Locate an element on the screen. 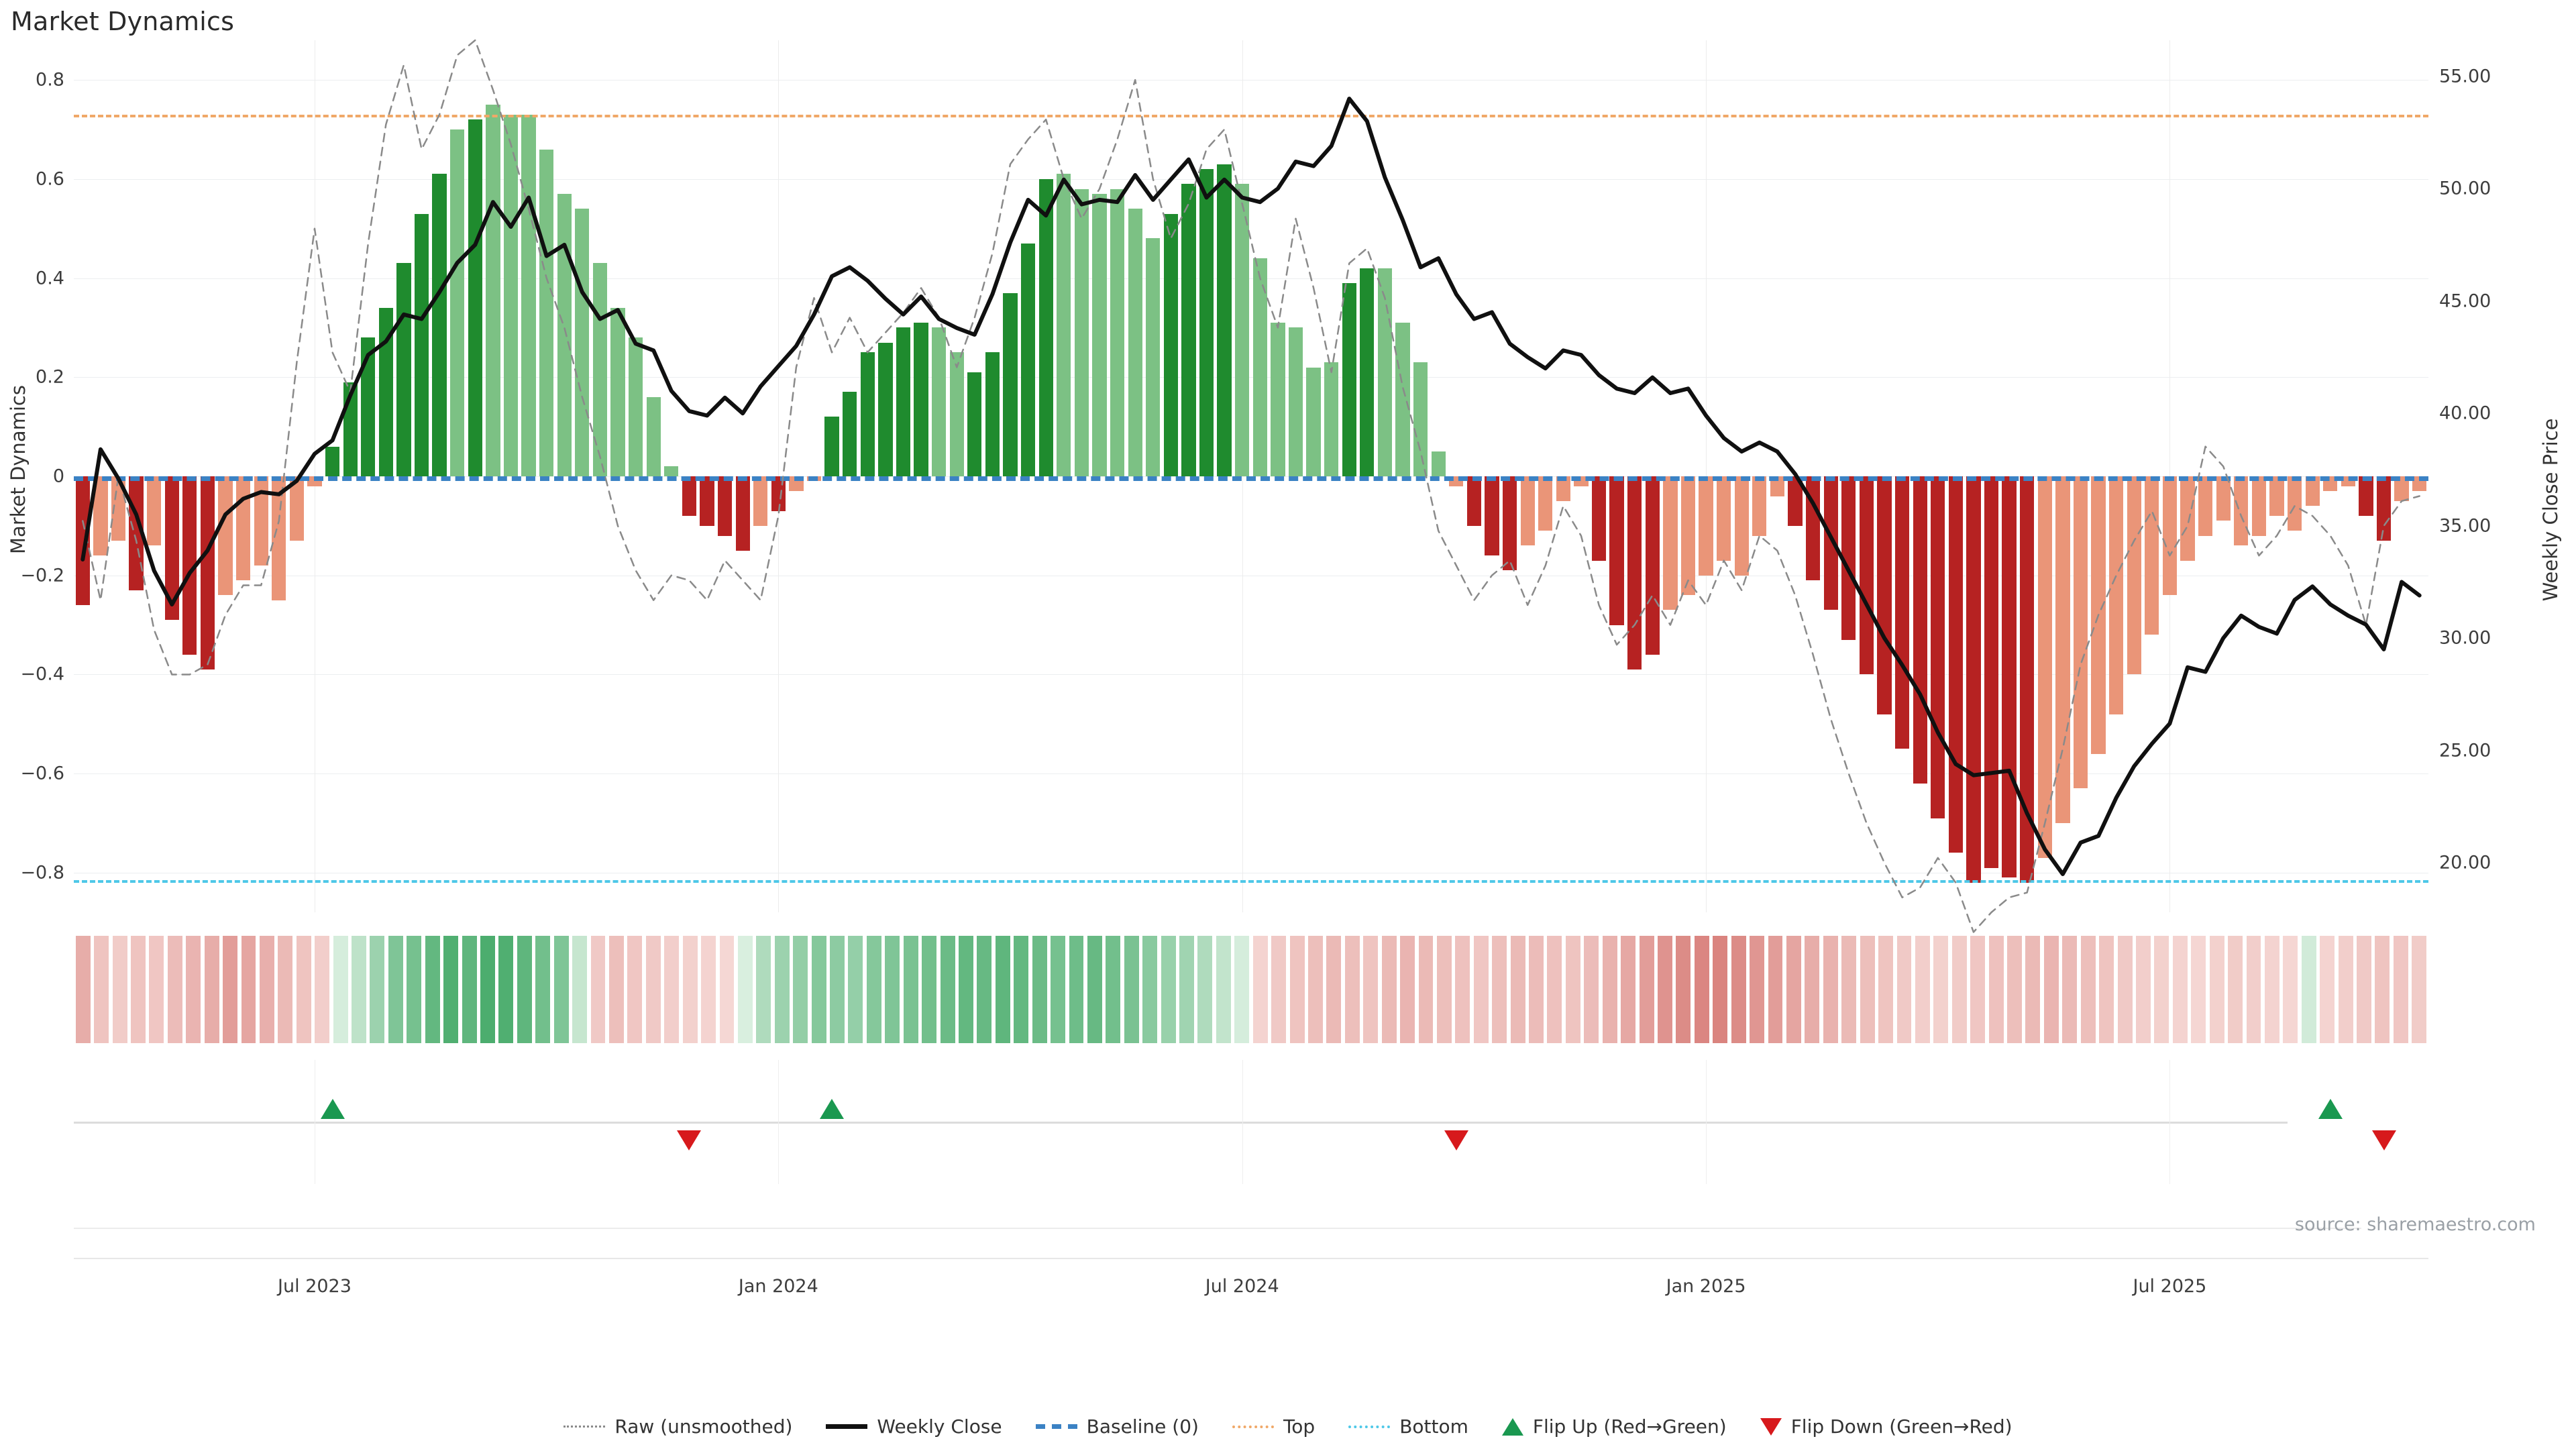 The height and width of the screenshot is (1449, 2576). legend-item: Raw (unsmoothed) is located at coordinates (678, 1426).